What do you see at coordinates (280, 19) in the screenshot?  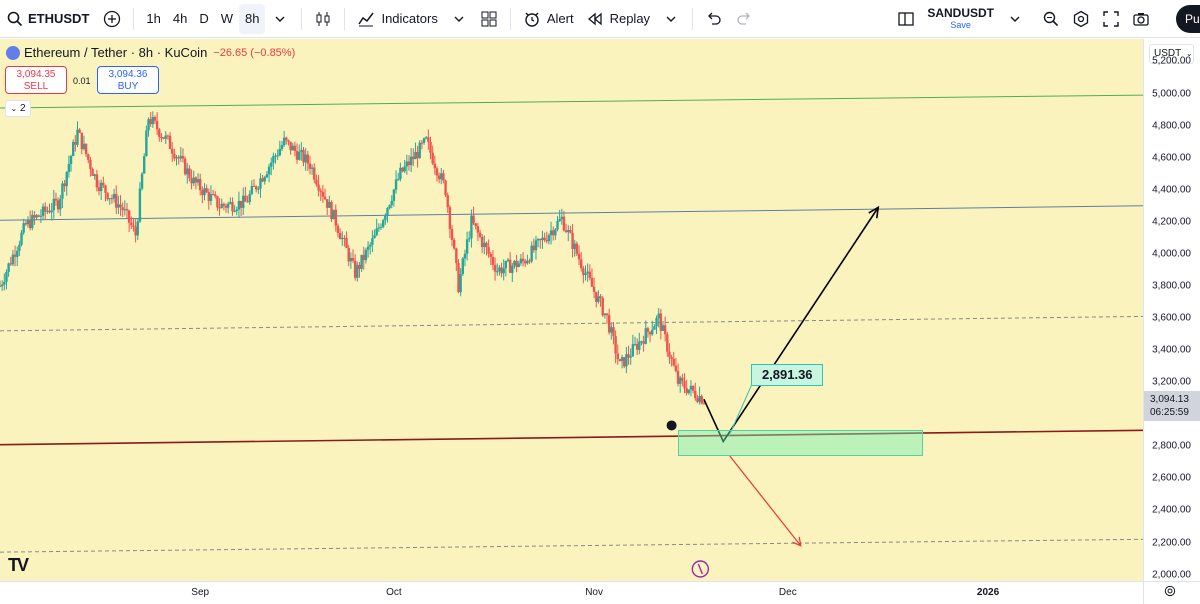 I see `interval-dropdown` at bounding box center [280, 19].